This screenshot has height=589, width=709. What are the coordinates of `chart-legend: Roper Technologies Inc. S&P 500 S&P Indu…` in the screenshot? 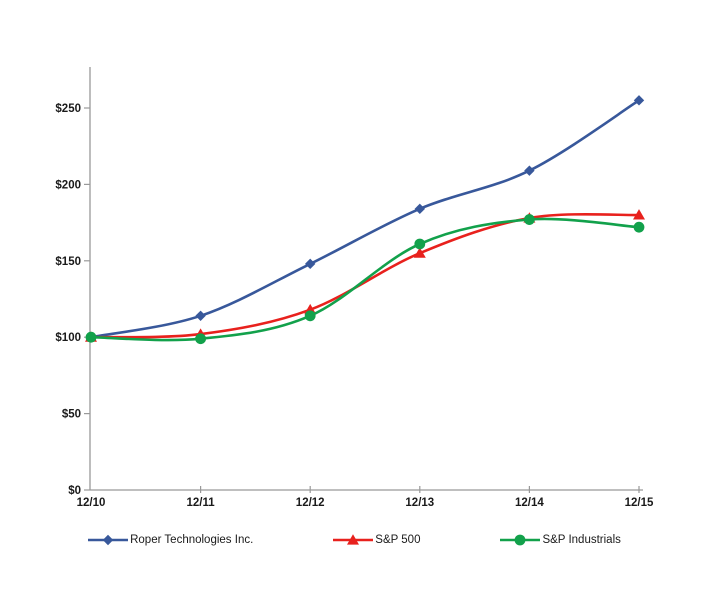 It's located at (354, 540).